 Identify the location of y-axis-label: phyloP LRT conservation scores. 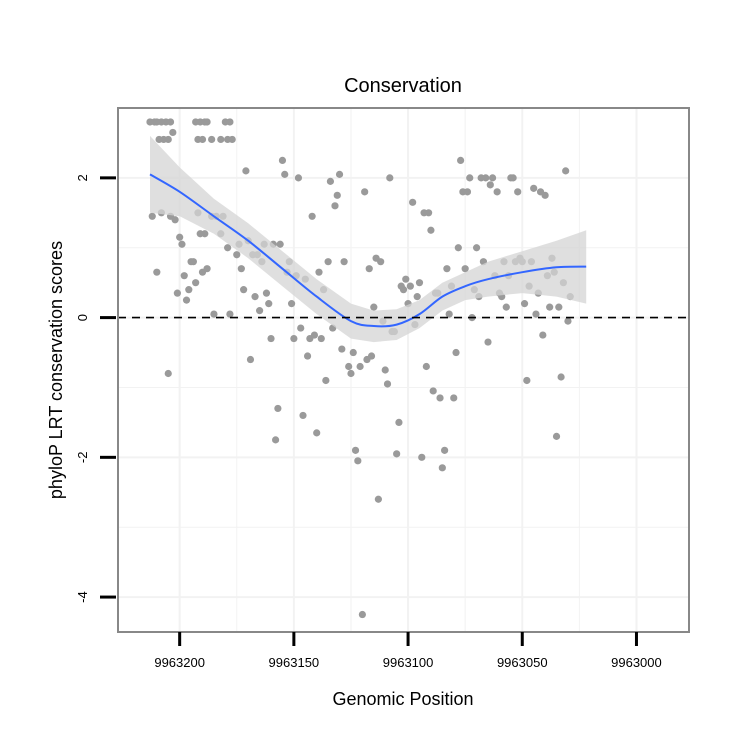
(56, 370).